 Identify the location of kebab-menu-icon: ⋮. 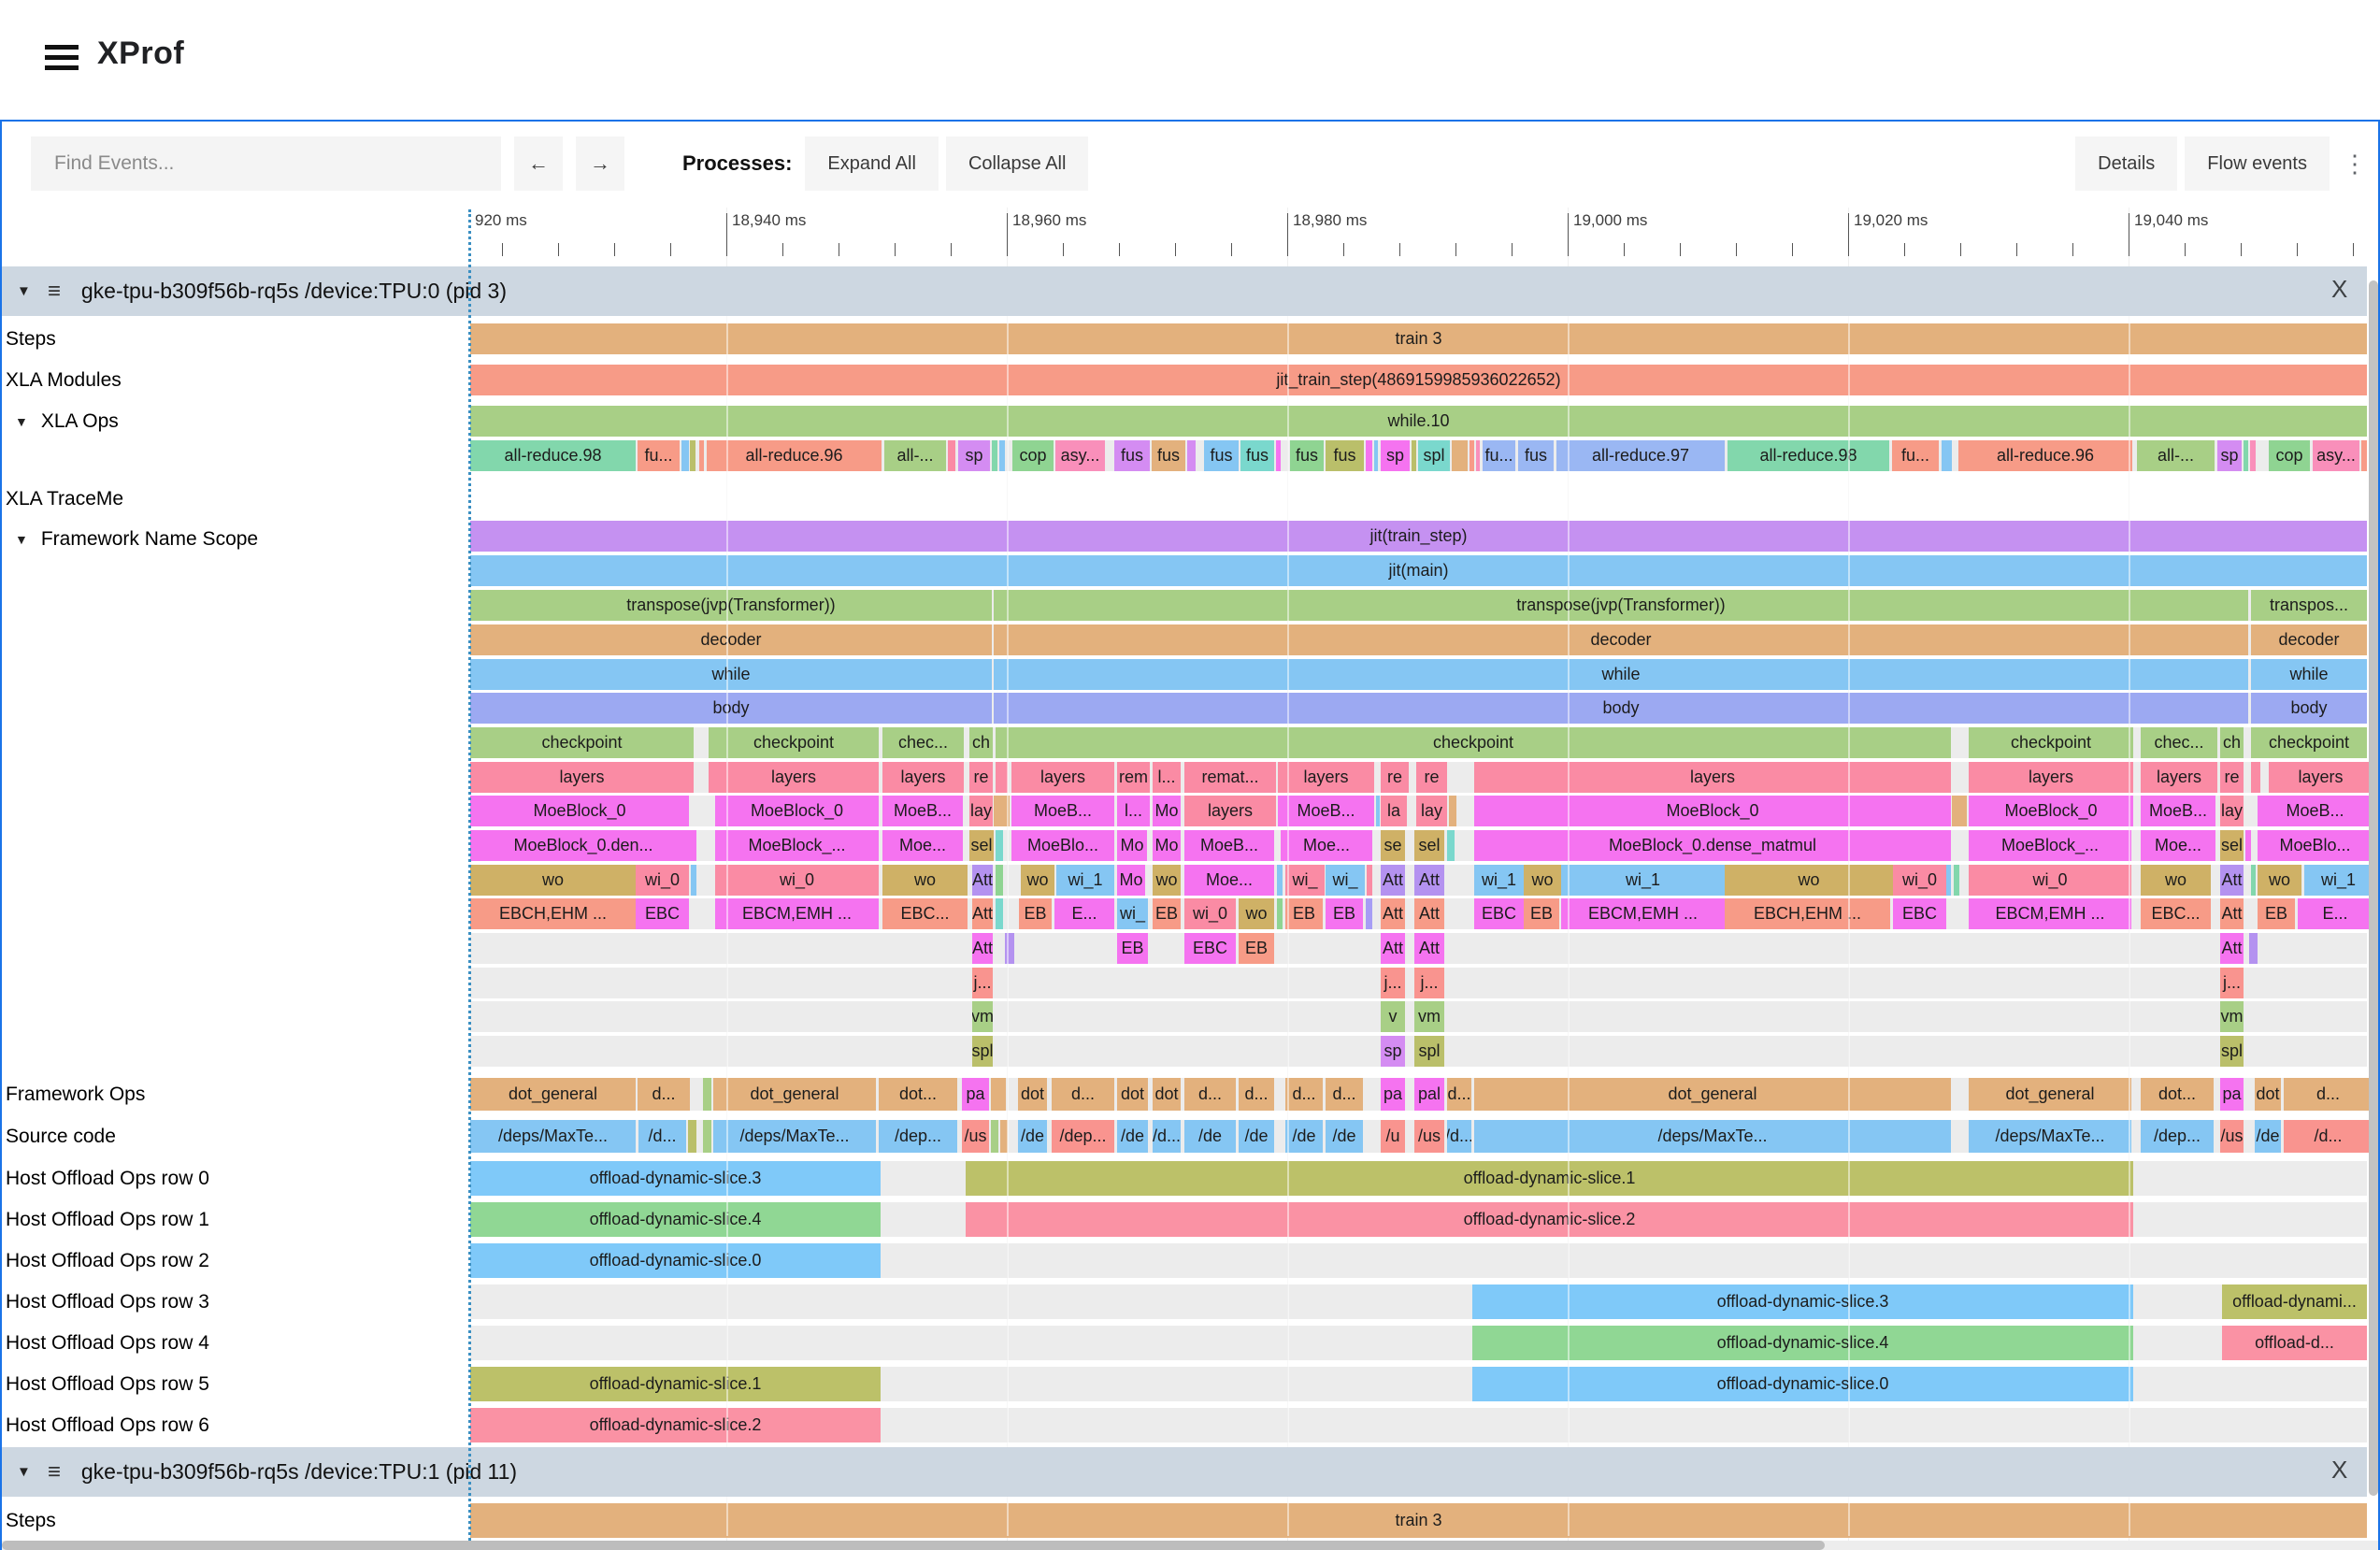
(2355, 163).